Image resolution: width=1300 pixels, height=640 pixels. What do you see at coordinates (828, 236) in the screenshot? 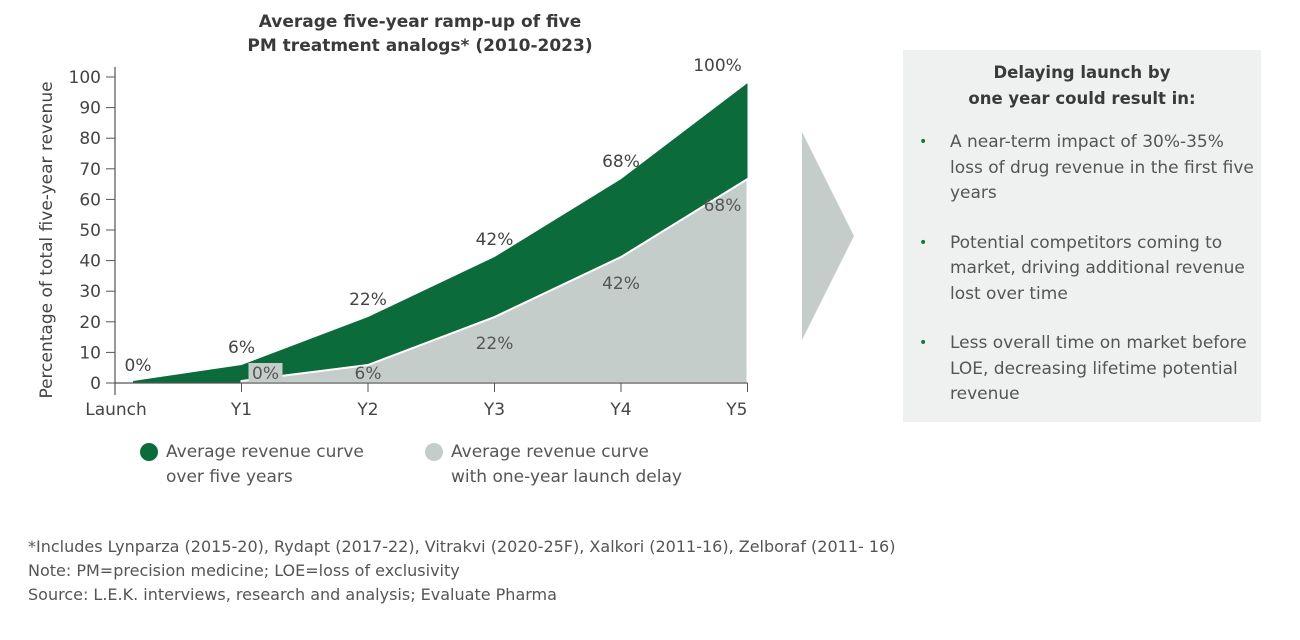
I see `arrow-right-icon` at bounding box center [828, 236].